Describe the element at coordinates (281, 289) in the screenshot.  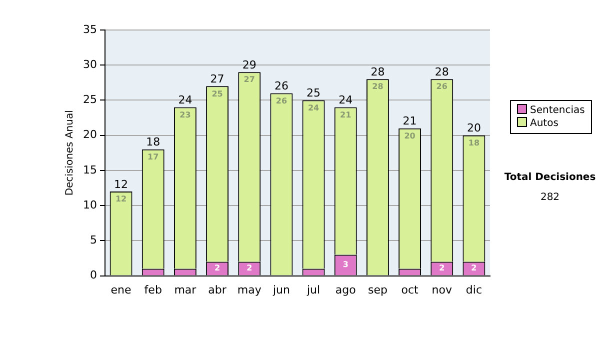
I see `x-tick-label: jun` at that location.